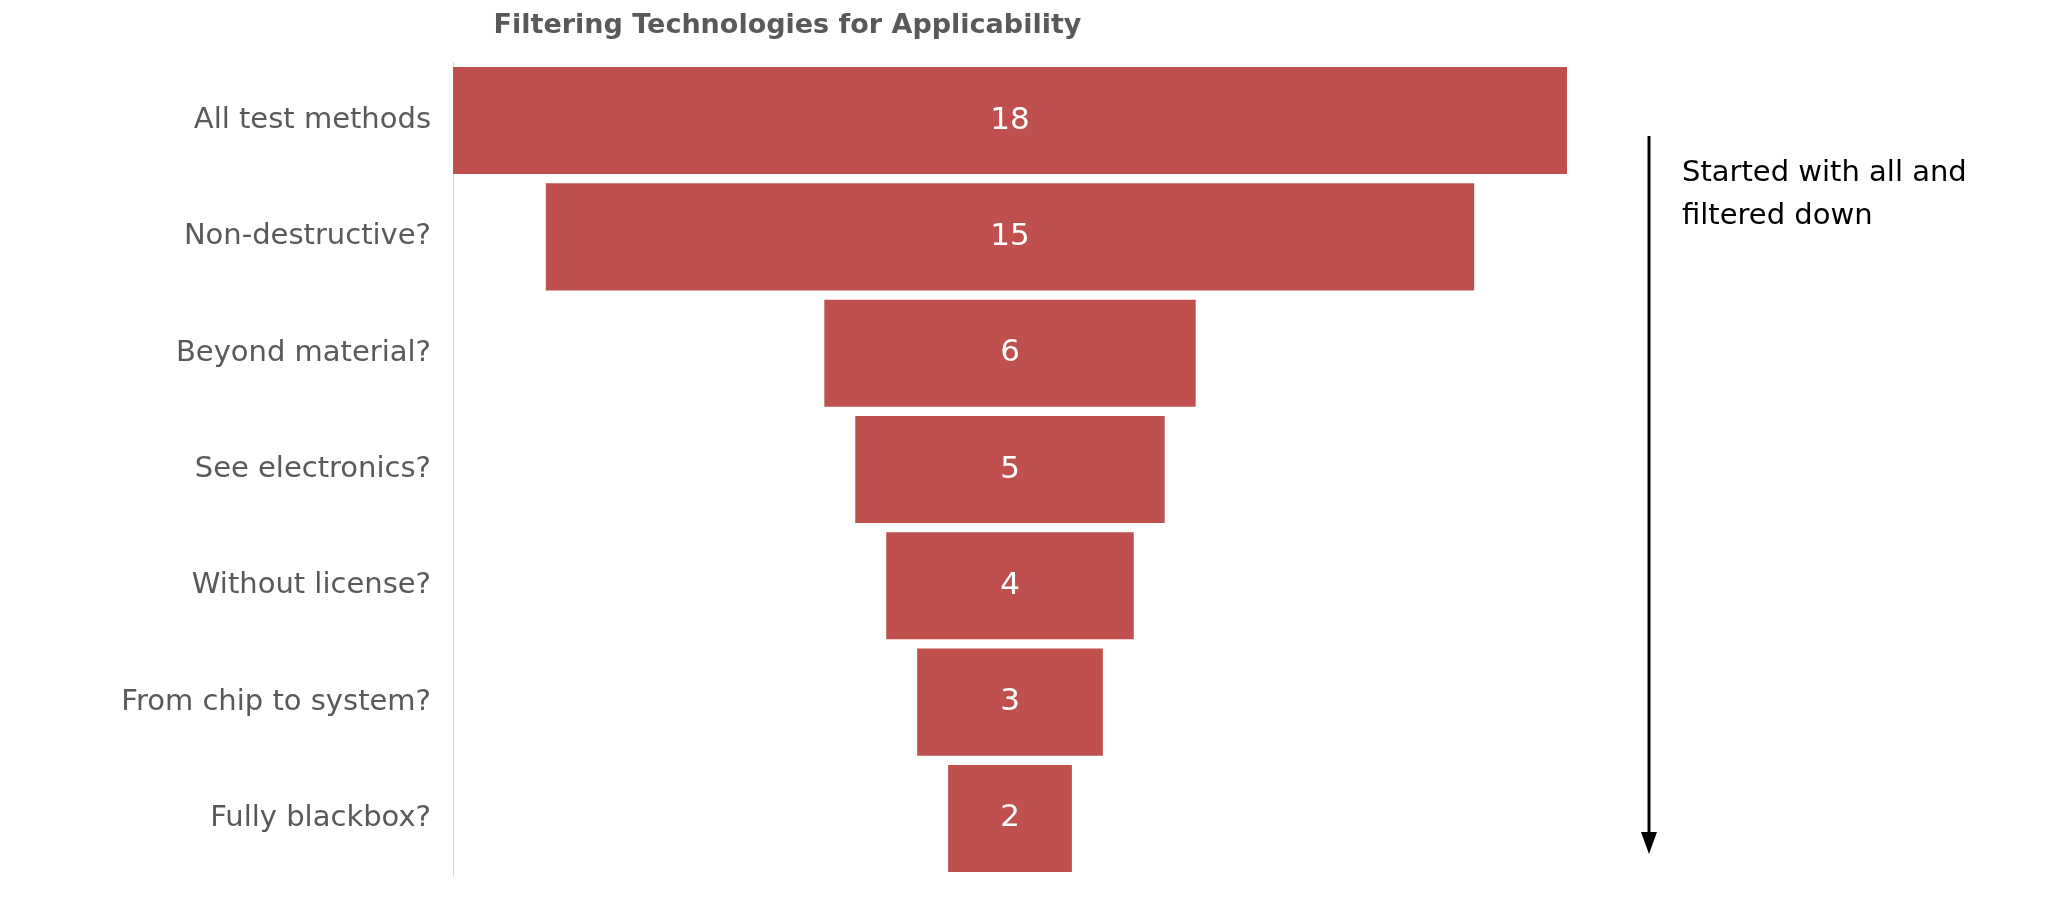 The height and width of the screenshot is (908, 2052). Describe the element at coordinates (1010, 815) in the screenshot. I see `data-label: 2` at that location.